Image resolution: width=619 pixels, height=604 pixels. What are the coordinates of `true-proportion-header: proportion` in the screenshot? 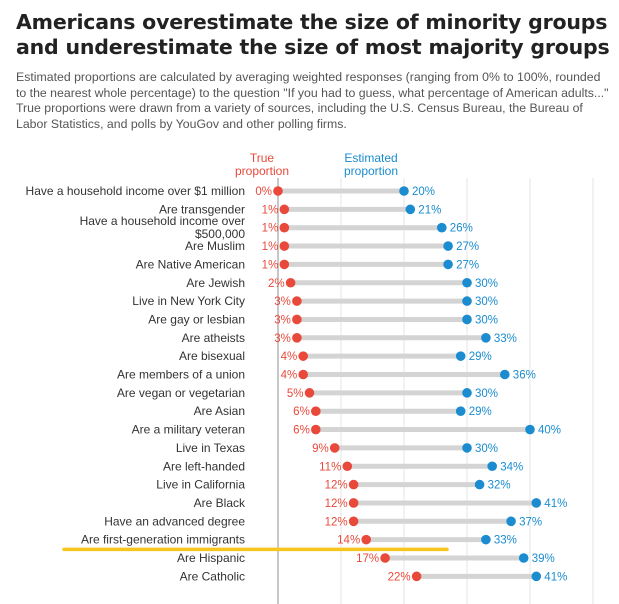 It's located at (262, 171).